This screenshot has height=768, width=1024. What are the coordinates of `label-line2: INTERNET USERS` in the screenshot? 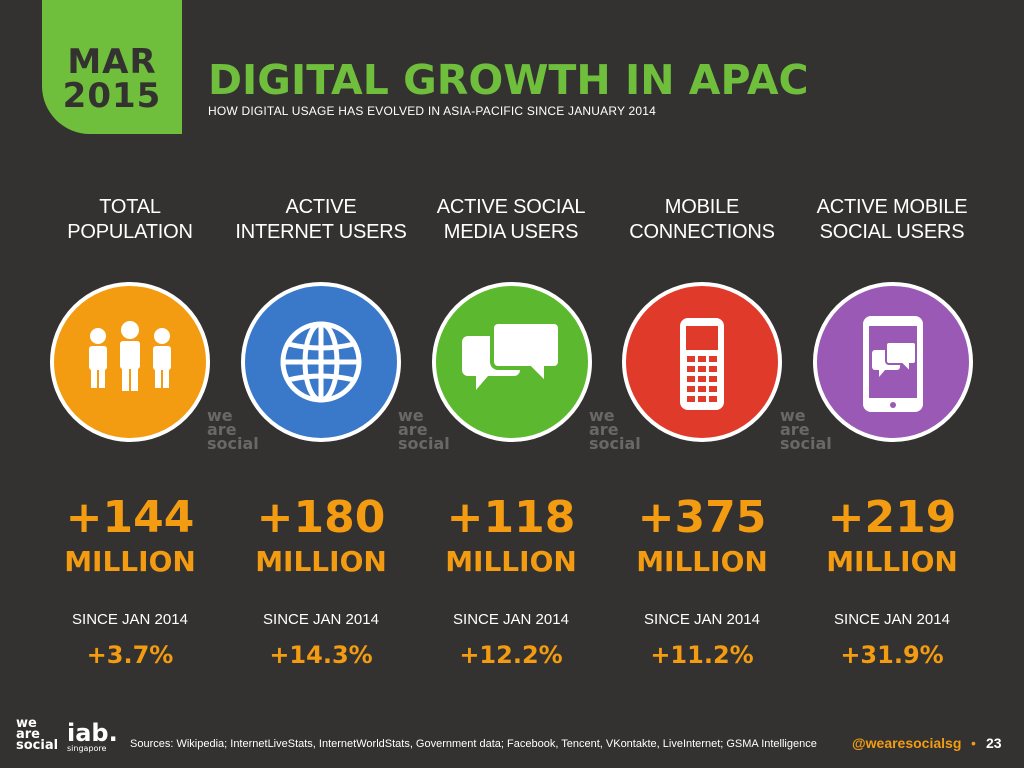 It's located at (321, 232).